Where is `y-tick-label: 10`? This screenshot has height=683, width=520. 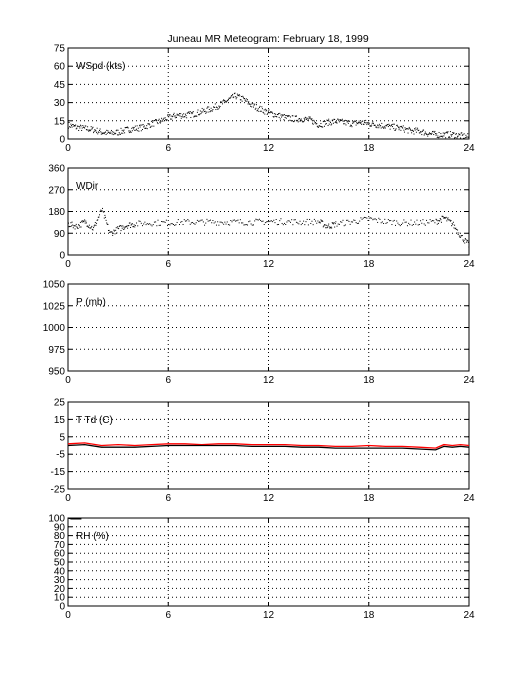
y-tick-label: 10 is located at coordinates (60, 598).